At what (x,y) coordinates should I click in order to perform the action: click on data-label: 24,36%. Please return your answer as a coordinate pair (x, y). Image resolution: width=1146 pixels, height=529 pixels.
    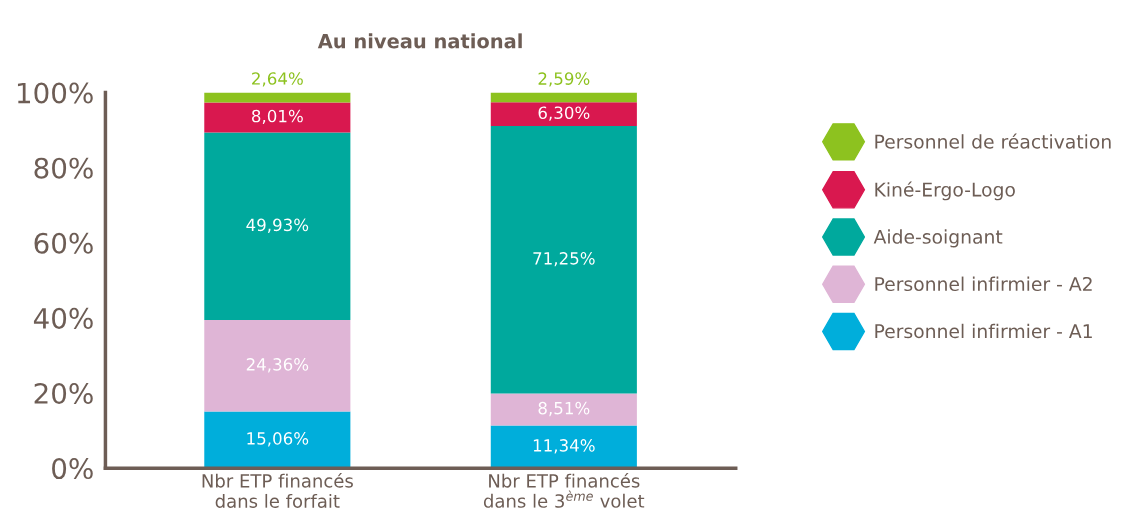
    Looking at the image, I should click on (277, 365).